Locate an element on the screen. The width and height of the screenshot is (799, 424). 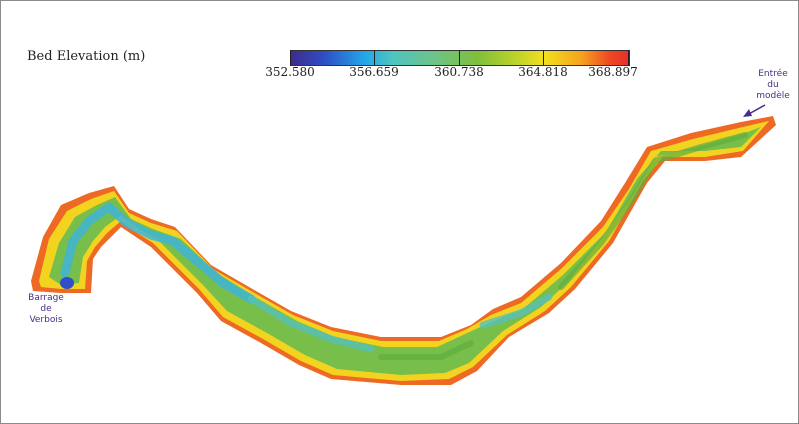
legend-tick-label-3: 364.818 is located at coordinates (543, 72).